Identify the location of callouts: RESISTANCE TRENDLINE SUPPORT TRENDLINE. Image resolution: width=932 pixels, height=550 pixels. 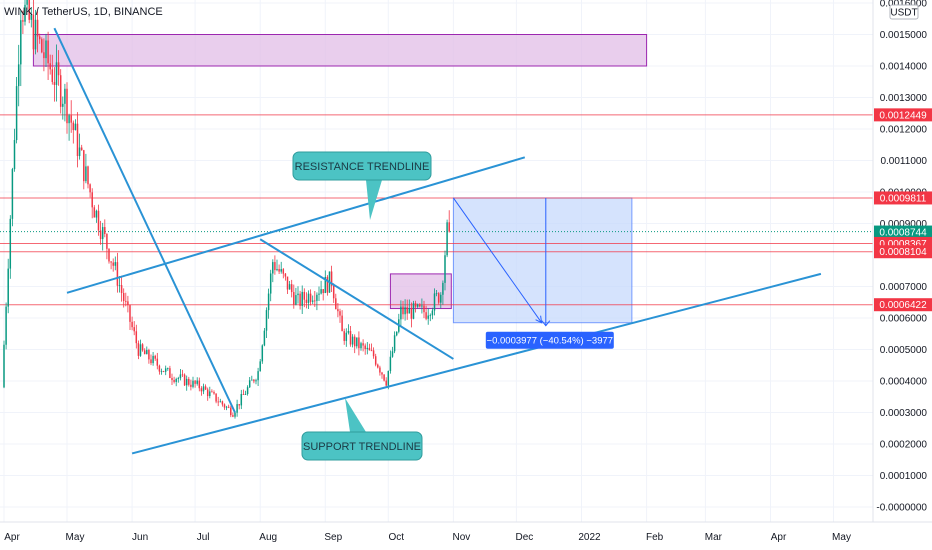
(362, 306).